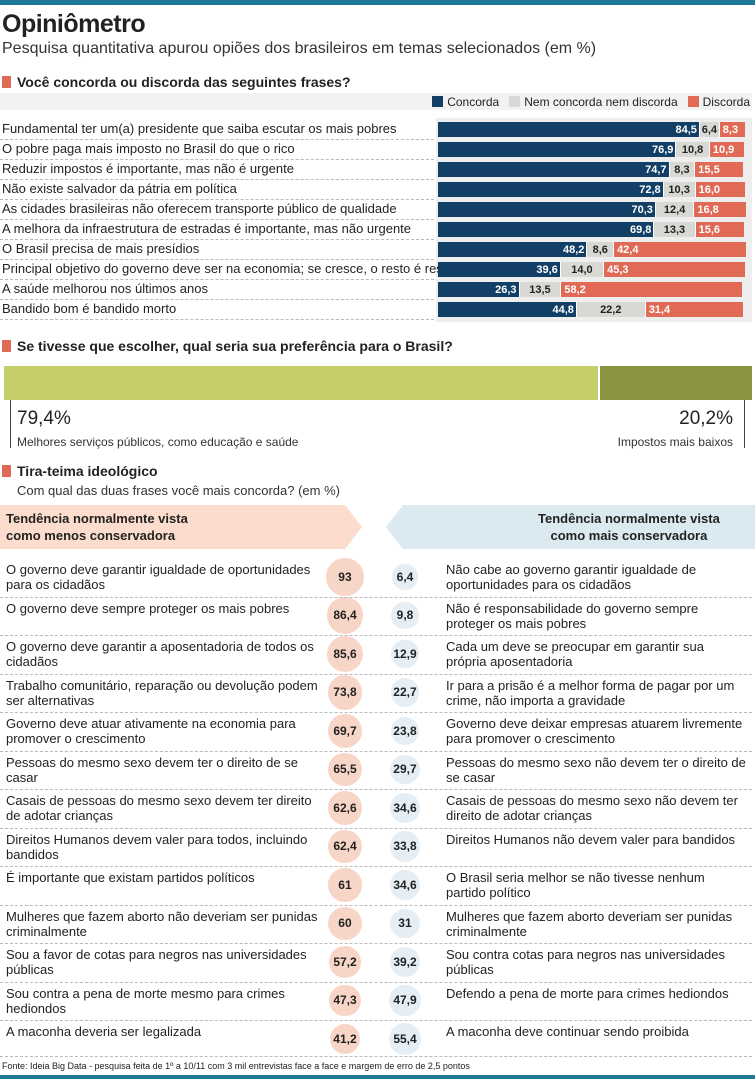  What do you see at coordinates (87, 471) in the screenshot?
I see `section-title: Tira-teima ideológico` at bounding box center [87, 471].